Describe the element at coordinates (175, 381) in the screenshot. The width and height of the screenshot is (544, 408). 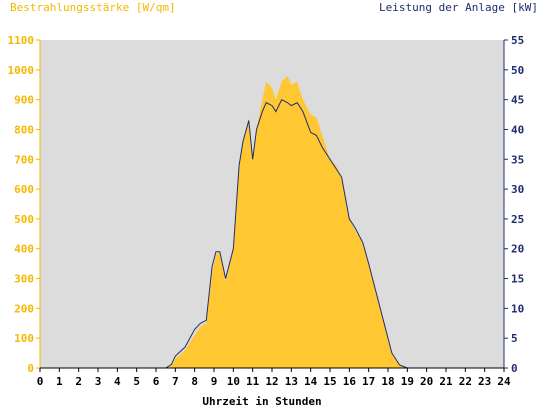
I see `x-tick-label: 7` at that location.